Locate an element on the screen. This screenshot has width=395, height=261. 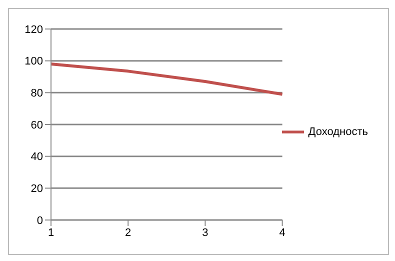
y-tick-label: 60 is located at coordinates (36, 125).